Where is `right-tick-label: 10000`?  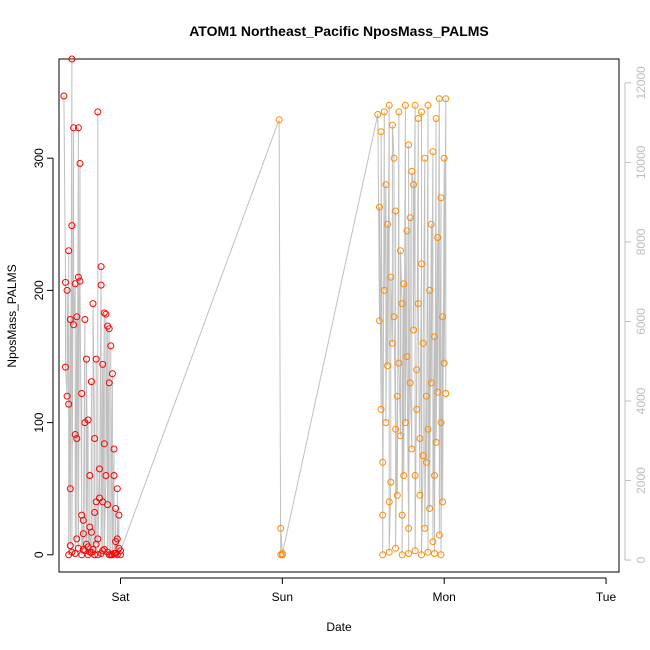 right-tick-label: 10000 is located at coordinates (641, 162).